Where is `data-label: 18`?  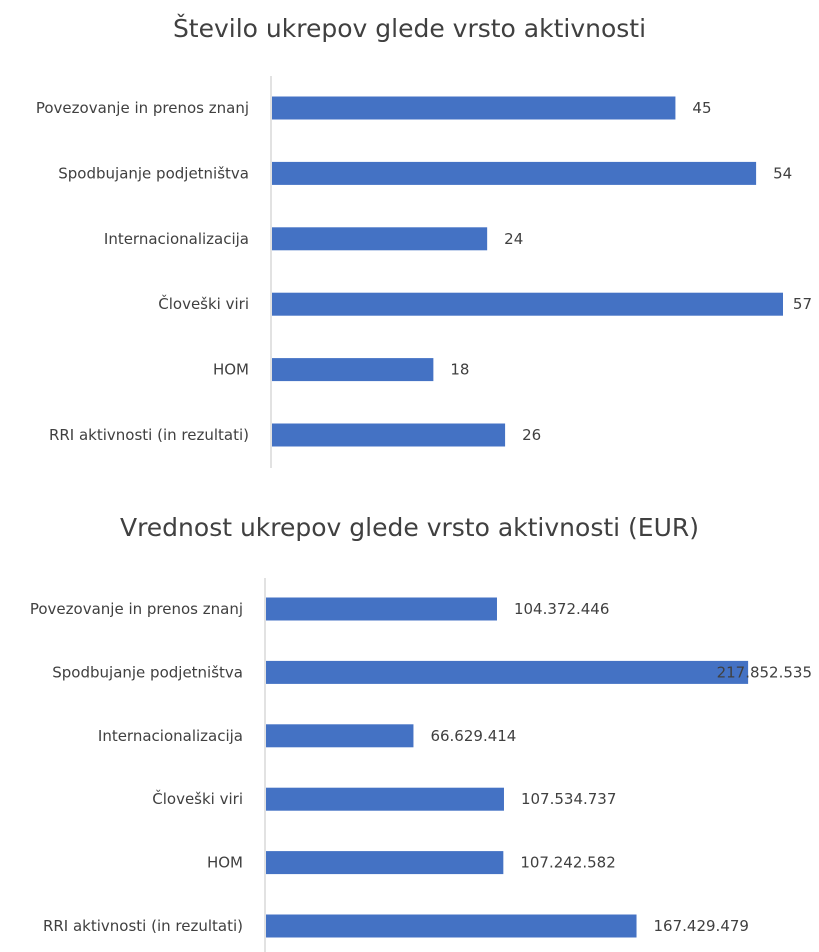
data-label: 18 is located at coordinates (459, 370).